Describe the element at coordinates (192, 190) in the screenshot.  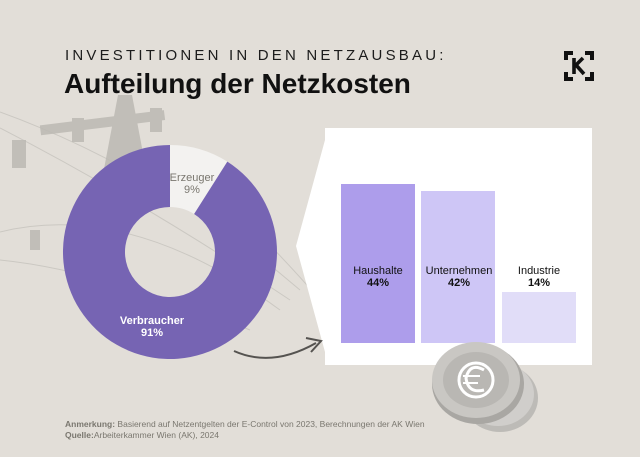
I see `donut-value-erzeuger: 9%` at that location.